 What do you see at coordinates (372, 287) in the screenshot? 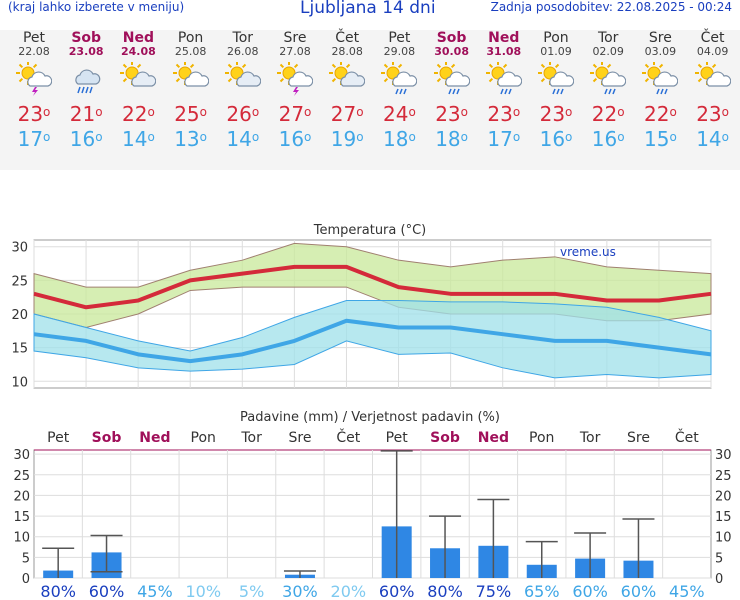
I see `max-temp-line` at bounding box center [372, 287].